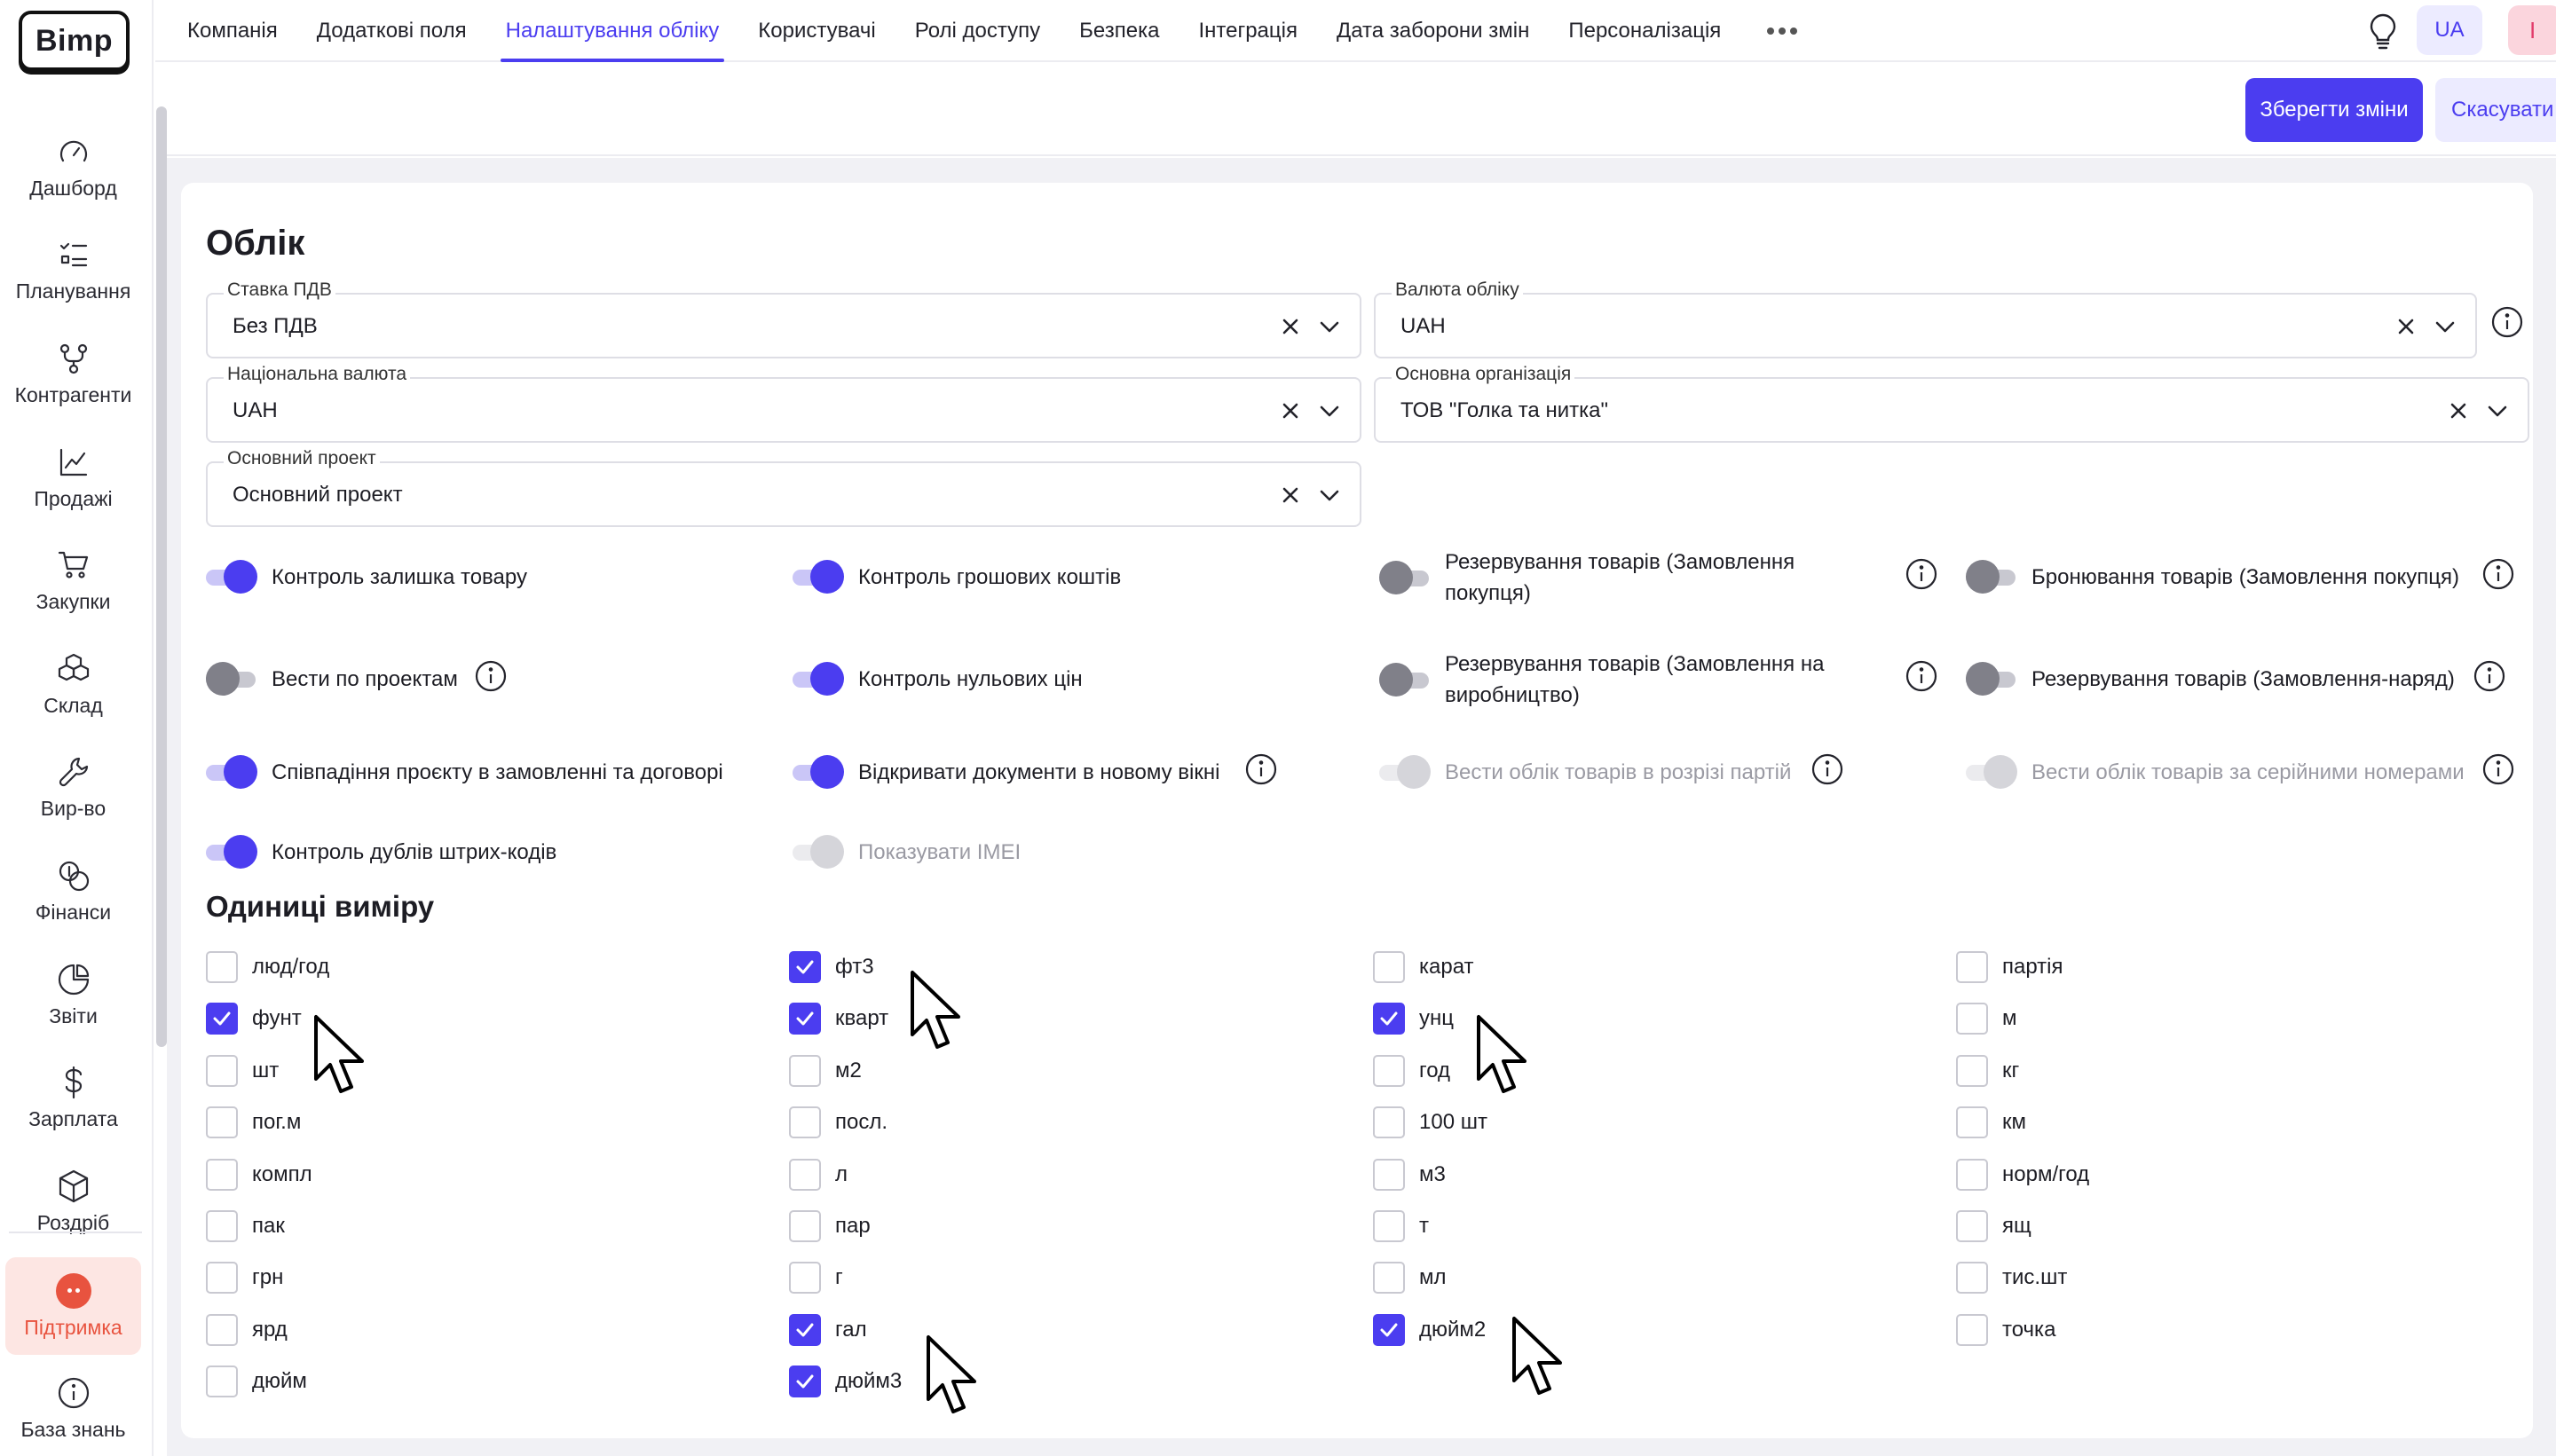 The image size is (2556, 1456). Describe the element at coordinates (73, 995) in the screenshot. I see `sidebar-item-reports: Звіти` at that location.